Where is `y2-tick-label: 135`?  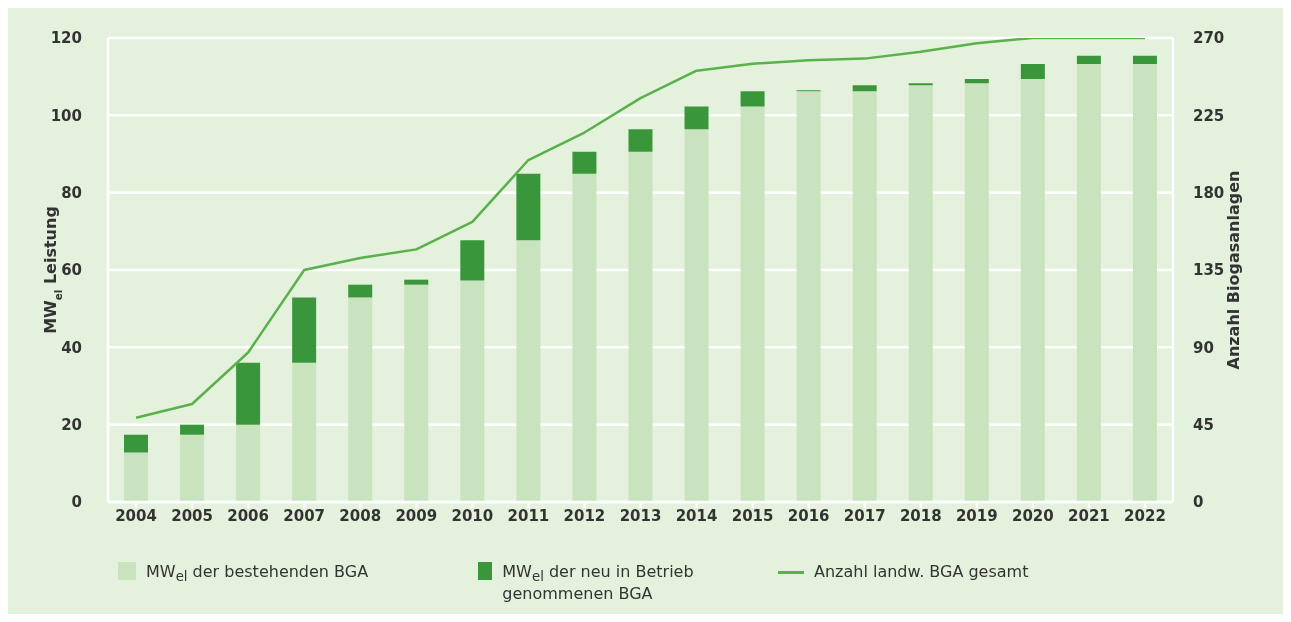 y2-tick-label: 135 is located at coordinates (1209, 270).